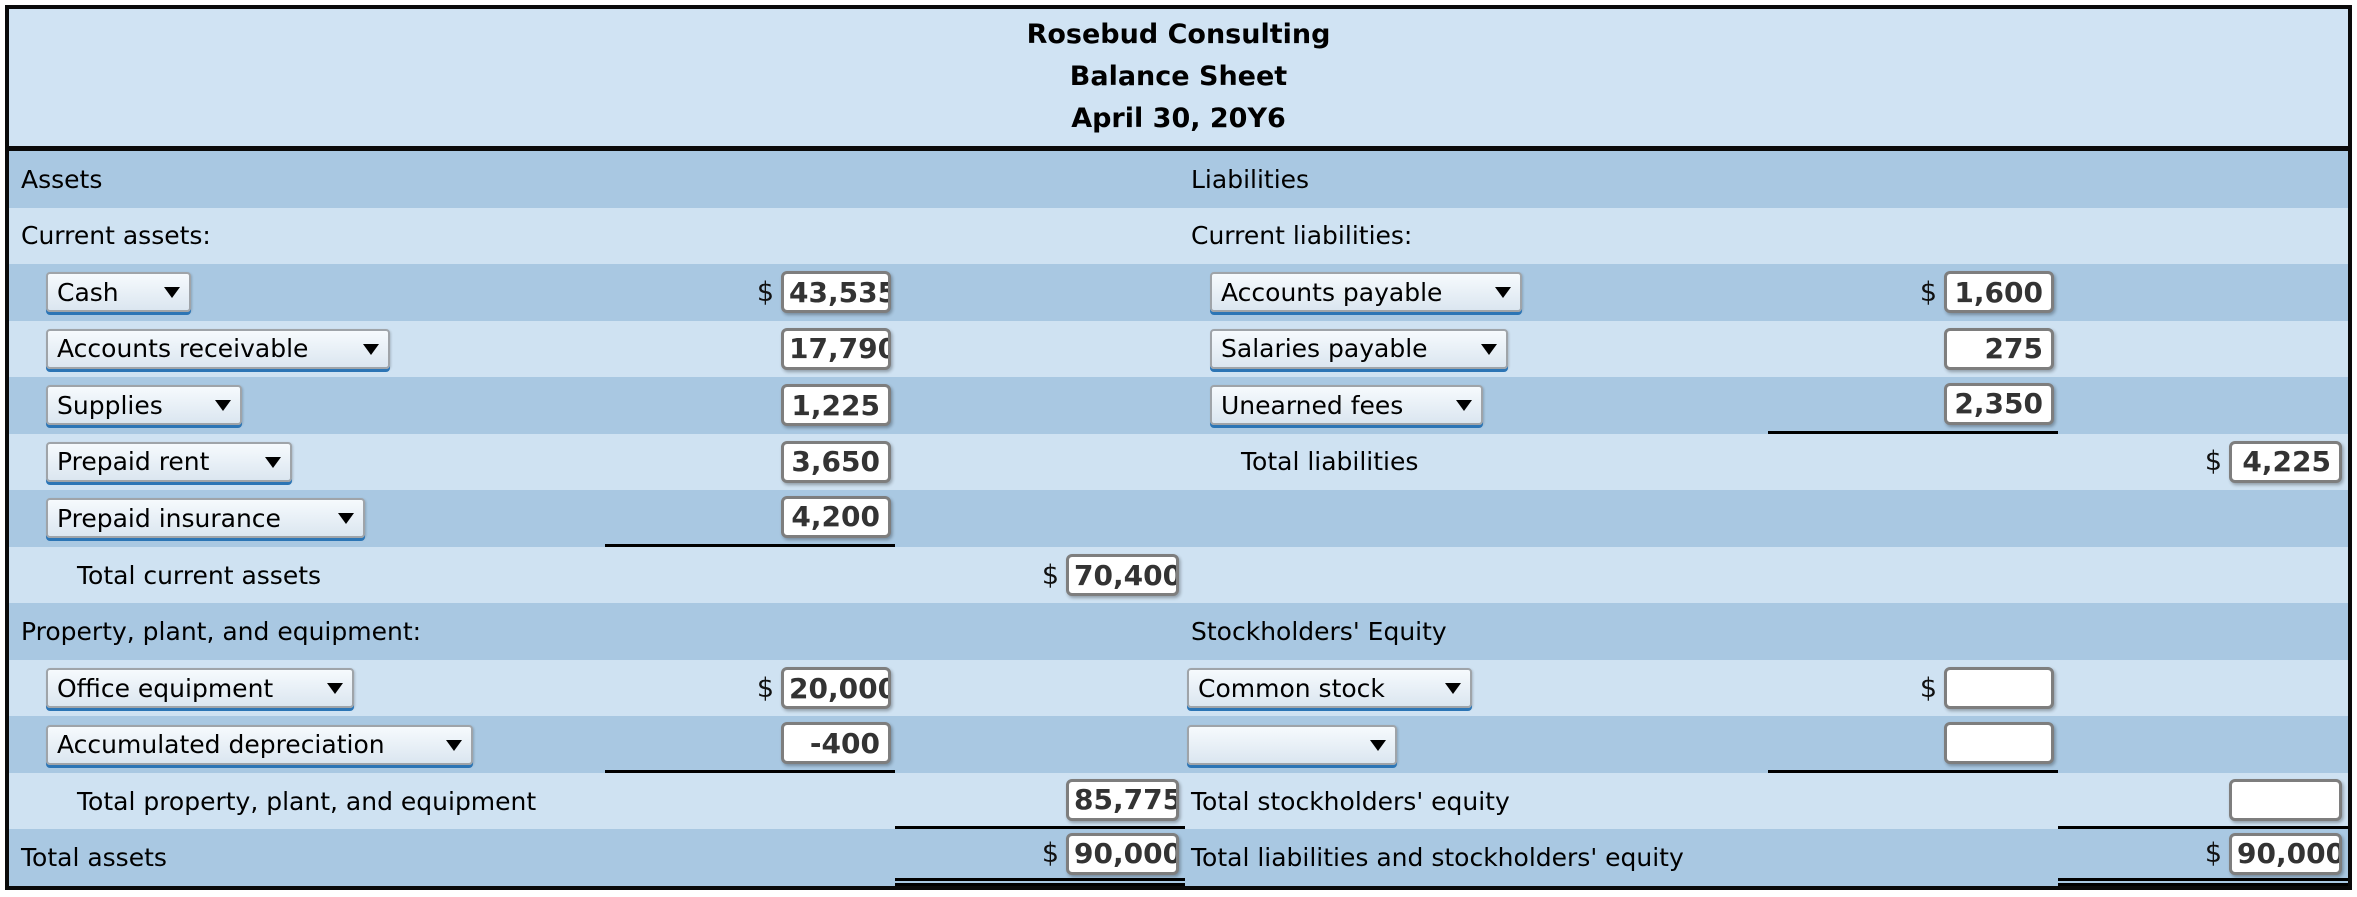 This screenshot has height=897, width=2357. I want to click on table-row: Current assets: Current liabilities:, so click(1178, 236).